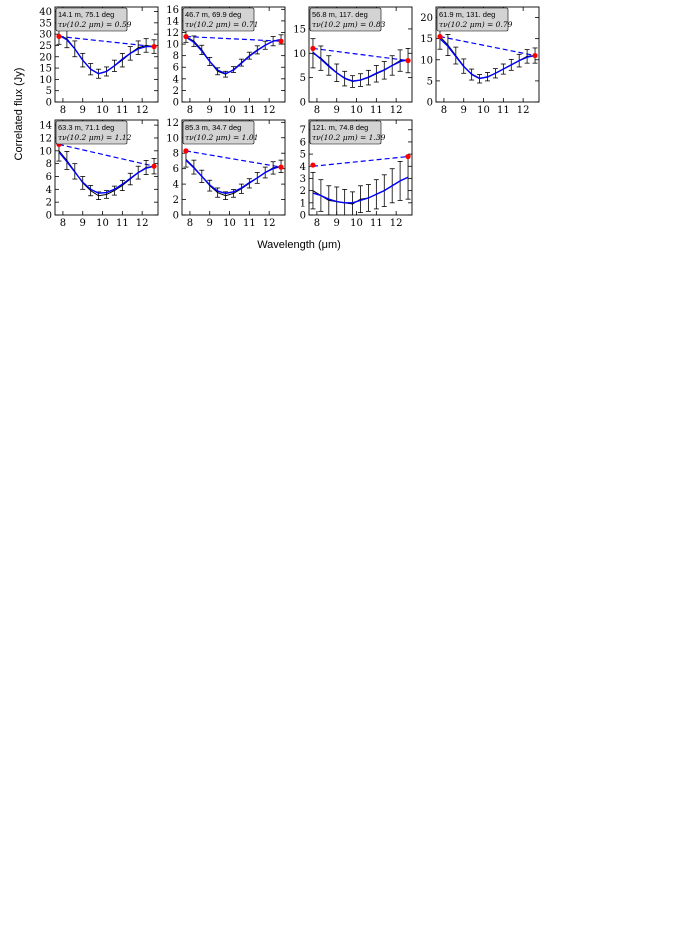  What do you see at coordinates (45, 12) in the screenshot?
I see `y-tick-label: 40` at bounding box center [45, 12].